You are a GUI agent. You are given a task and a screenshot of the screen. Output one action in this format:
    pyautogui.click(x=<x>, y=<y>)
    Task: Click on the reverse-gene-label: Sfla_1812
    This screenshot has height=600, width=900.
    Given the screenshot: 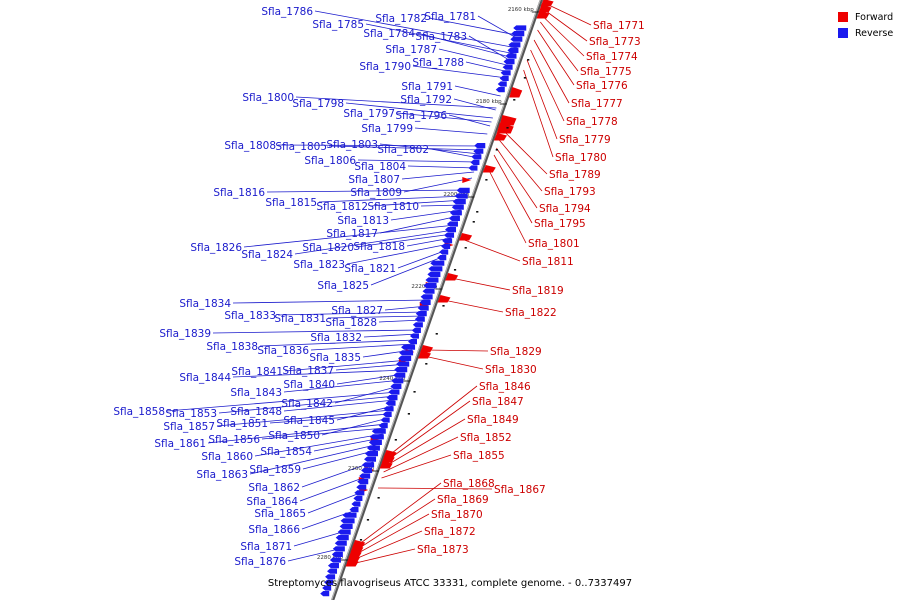 What is the action you would take?
    pyautogui.click(x=342, y=207)
    